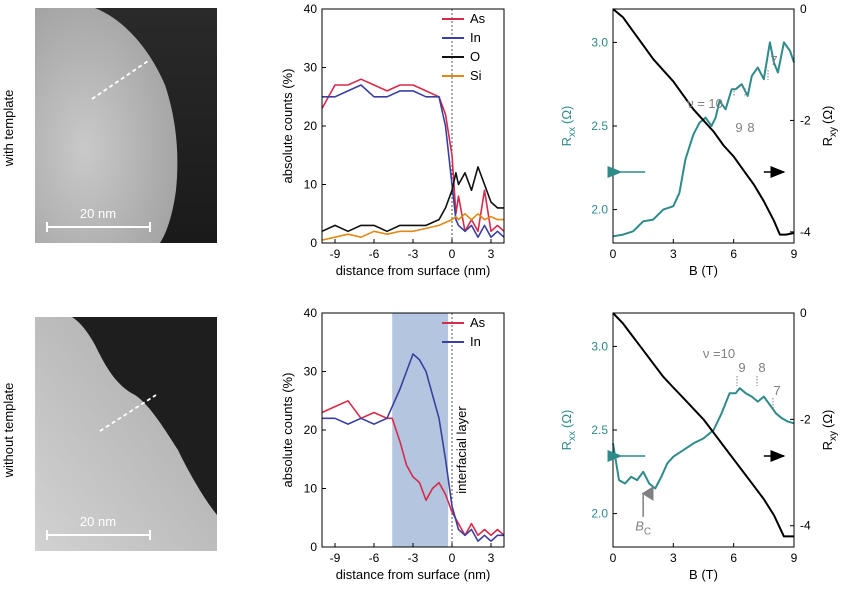  I want to click on legend-label-O: O, so click(475, 56).